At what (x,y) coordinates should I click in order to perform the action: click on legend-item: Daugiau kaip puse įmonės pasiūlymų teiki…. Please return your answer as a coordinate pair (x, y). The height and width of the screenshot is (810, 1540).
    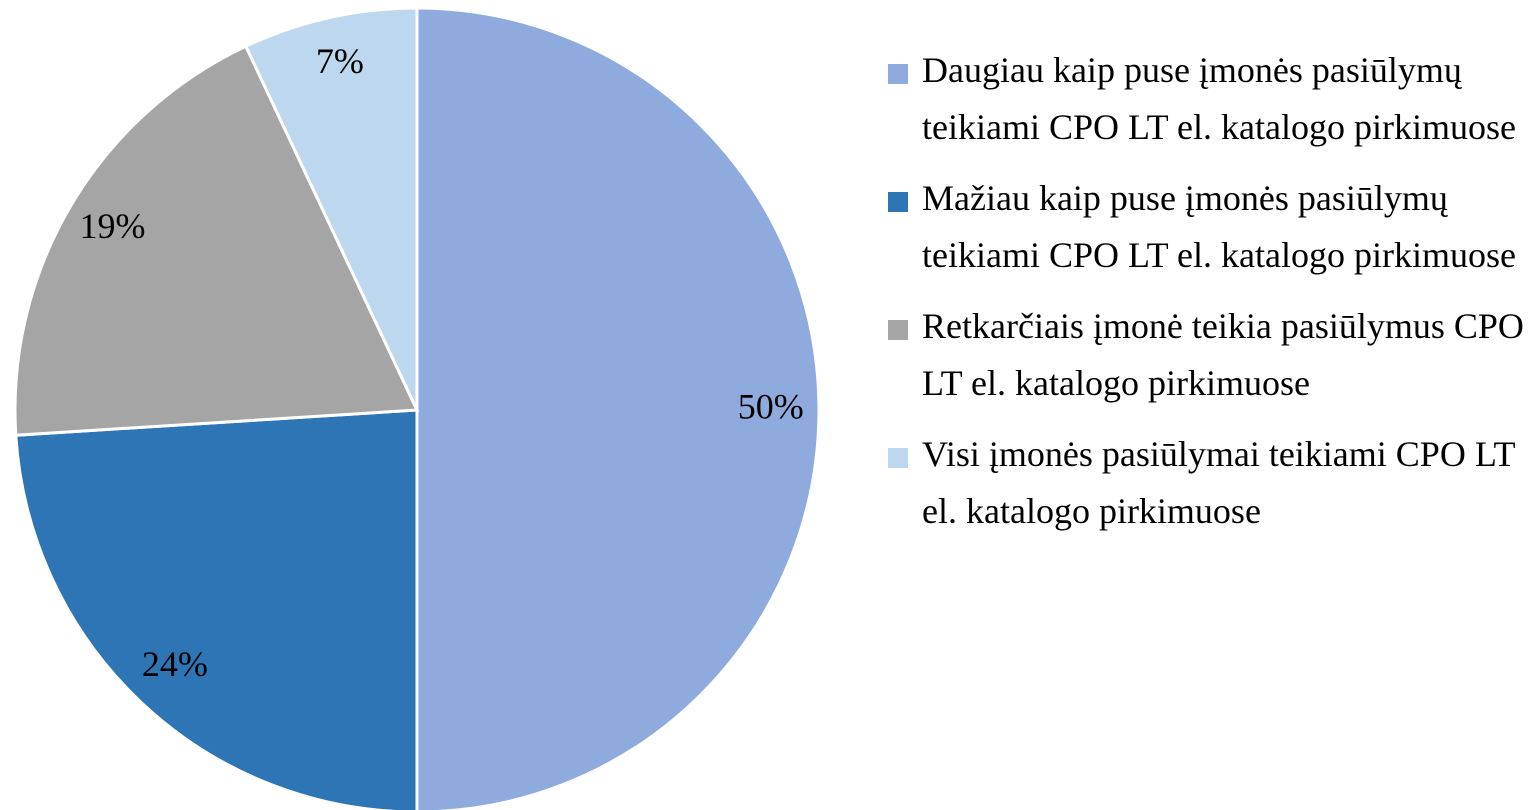
    Looking at the image, I should click on (1213, 99).